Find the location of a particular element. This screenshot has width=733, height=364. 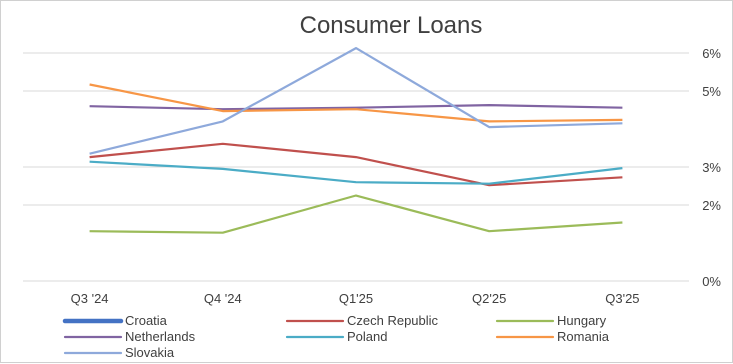

legend-item: Poland is located at coordinates (336, 336).